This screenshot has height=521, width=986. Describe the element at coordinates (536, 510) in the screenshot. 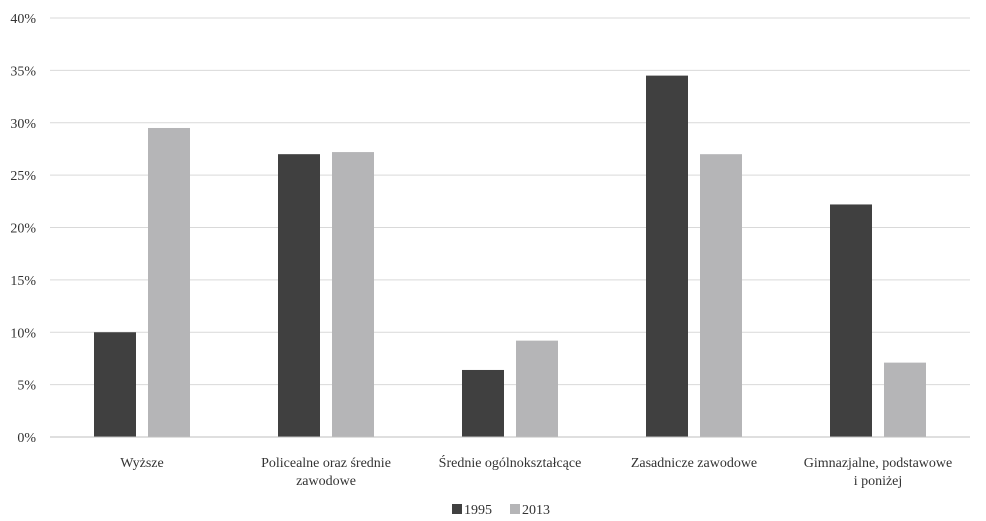

I see `legend-label-2013: 2013` at that location.